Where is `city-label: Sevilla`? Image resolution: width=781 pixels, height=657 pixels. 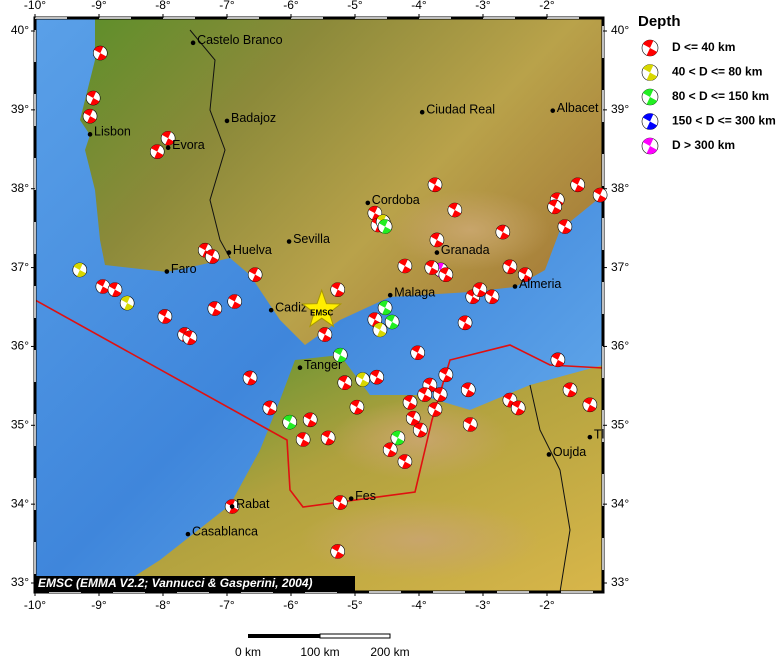 city-label: Sevilla is located at coordinates (311, 239).